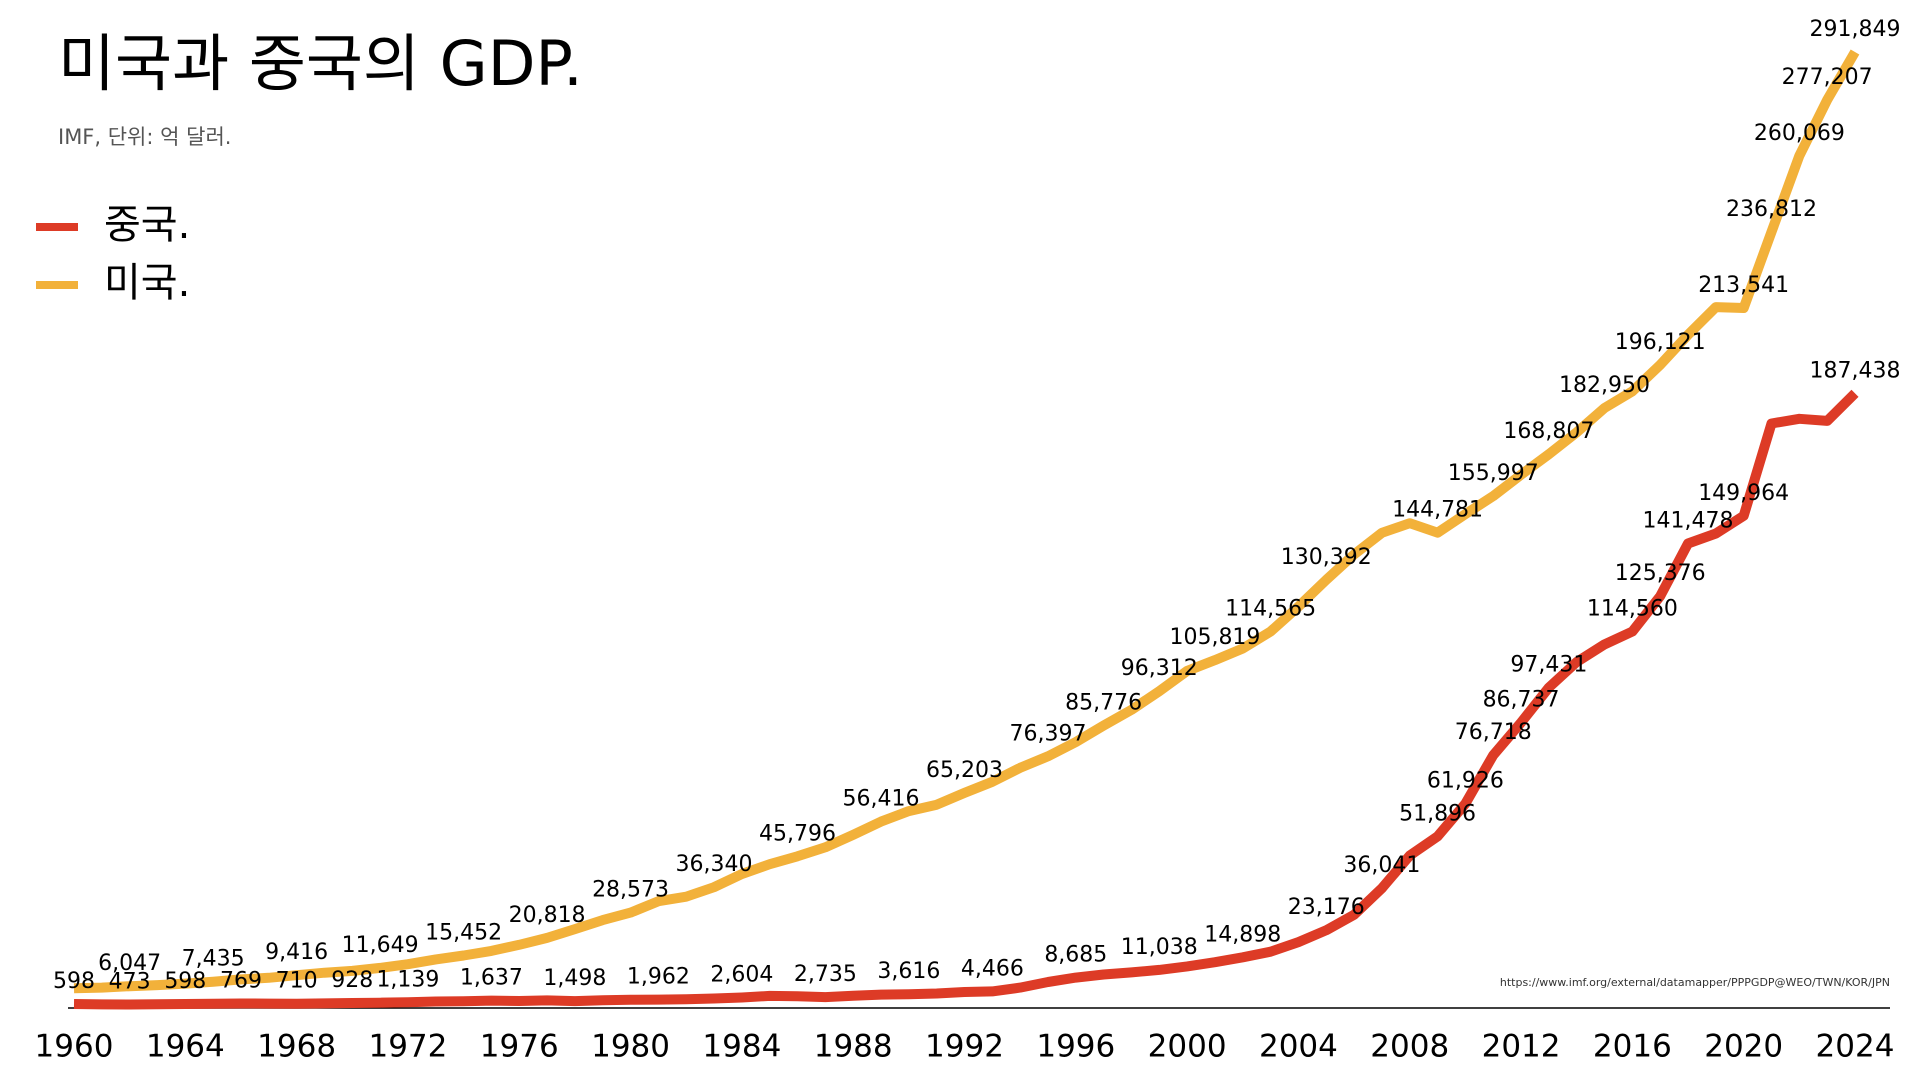 This screenshot has width=1920, height=1080. What do you see at coordinates (853, 1047) in the screenshot?
I see `x-tick-label: 1988` at bounding box center [853, 1047].